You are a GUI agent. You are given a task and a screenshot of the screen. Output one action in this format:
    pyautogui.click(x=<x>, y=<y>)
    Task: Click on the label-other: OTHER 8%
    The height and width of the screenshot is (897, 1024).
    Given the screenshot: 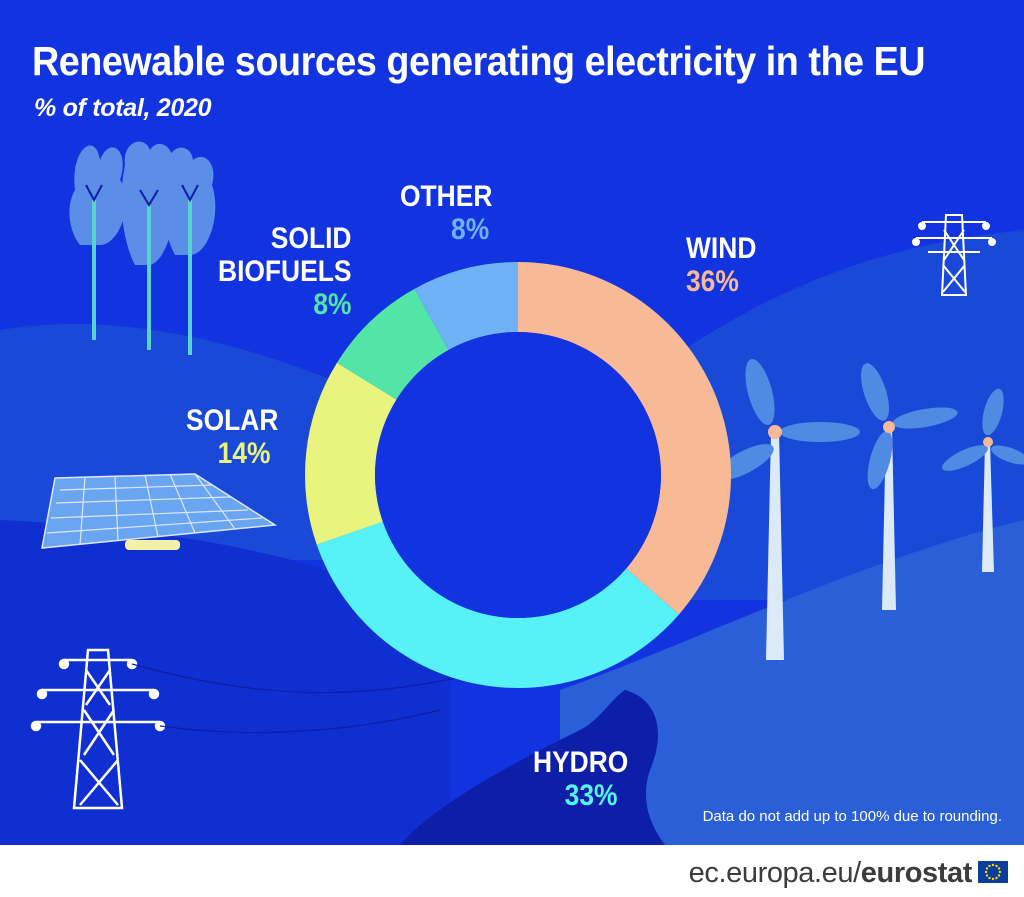 What is the action you would take?
    pyautogui.click(x=446, y=213)
    